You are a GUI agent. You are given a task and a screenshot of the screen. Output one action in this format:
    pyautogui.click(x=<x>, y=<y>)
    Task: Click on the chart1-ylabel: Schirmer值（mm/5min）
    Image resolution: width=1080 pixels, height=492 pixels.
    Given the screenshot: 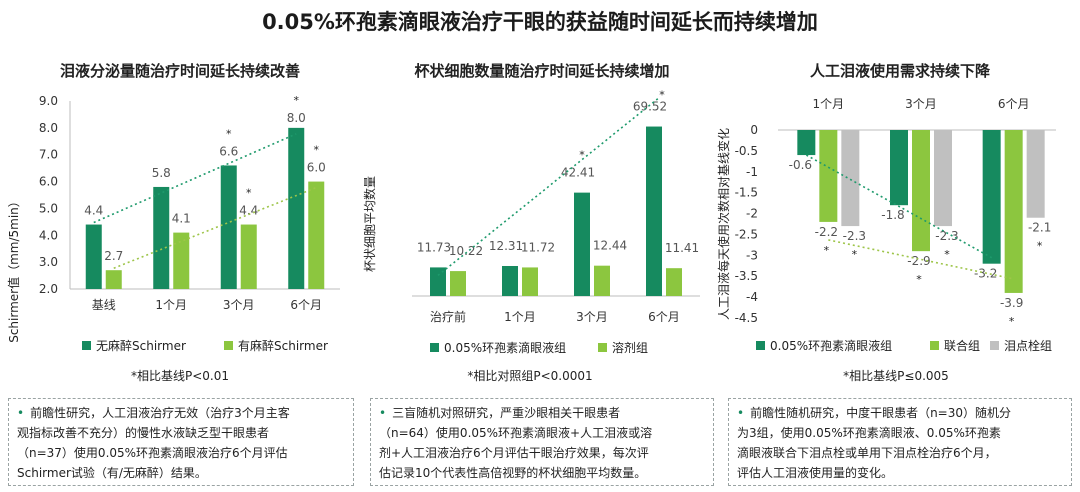 What is the action you would take?
    pyautogui.click(x=13, y=269)
    